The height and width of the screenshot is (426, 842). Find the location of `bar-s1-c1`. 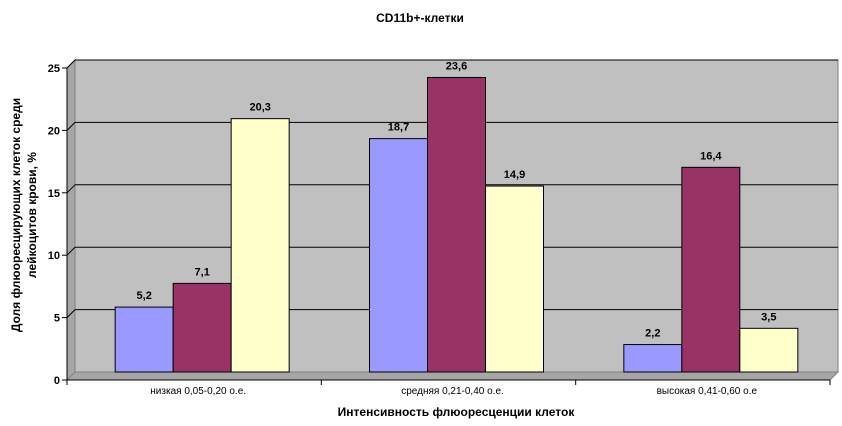

bar-s1-c1 is located at coordinates (144, 339).